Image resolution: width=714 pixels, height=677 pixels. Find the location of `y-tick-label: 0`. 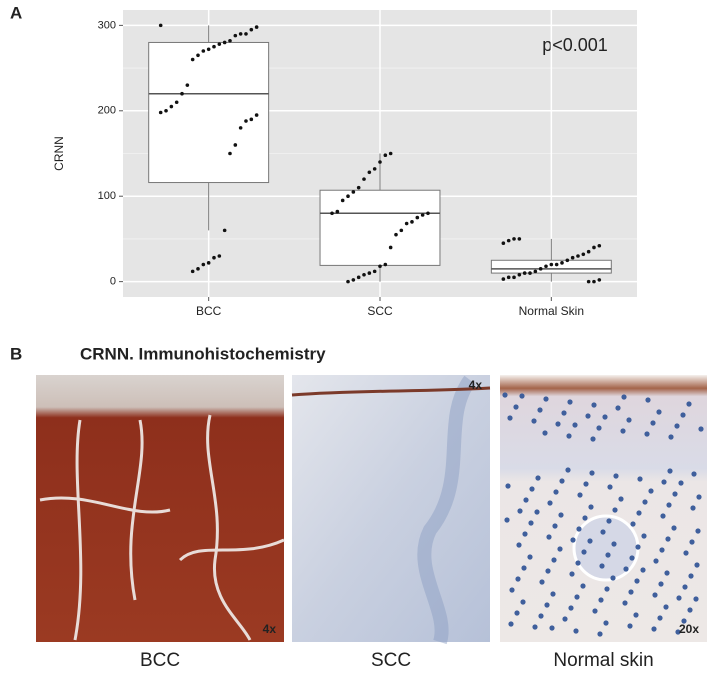

y-tick-label: 0 is located at coordinates (113, 282).